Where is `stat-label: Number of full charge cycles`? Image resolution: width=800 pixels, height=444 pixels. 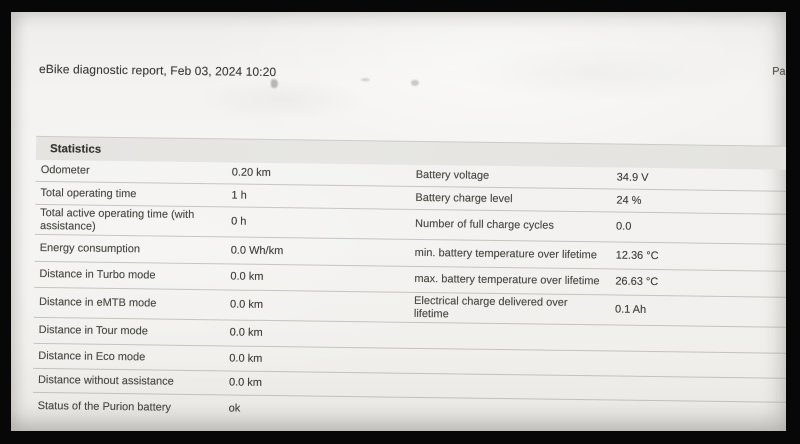 stat-label: Number of full charge cycles is located at coordinates (484, 225).